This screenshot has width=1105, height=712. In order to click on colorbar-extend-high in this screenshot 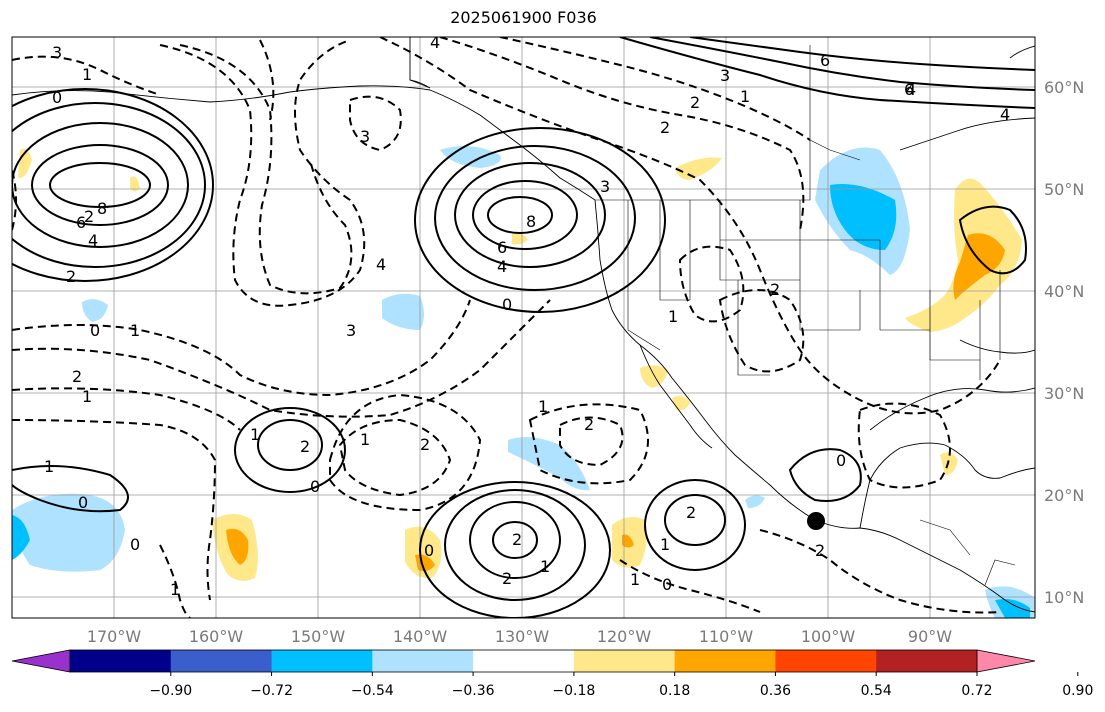, I will do `click(1006, 661)`.